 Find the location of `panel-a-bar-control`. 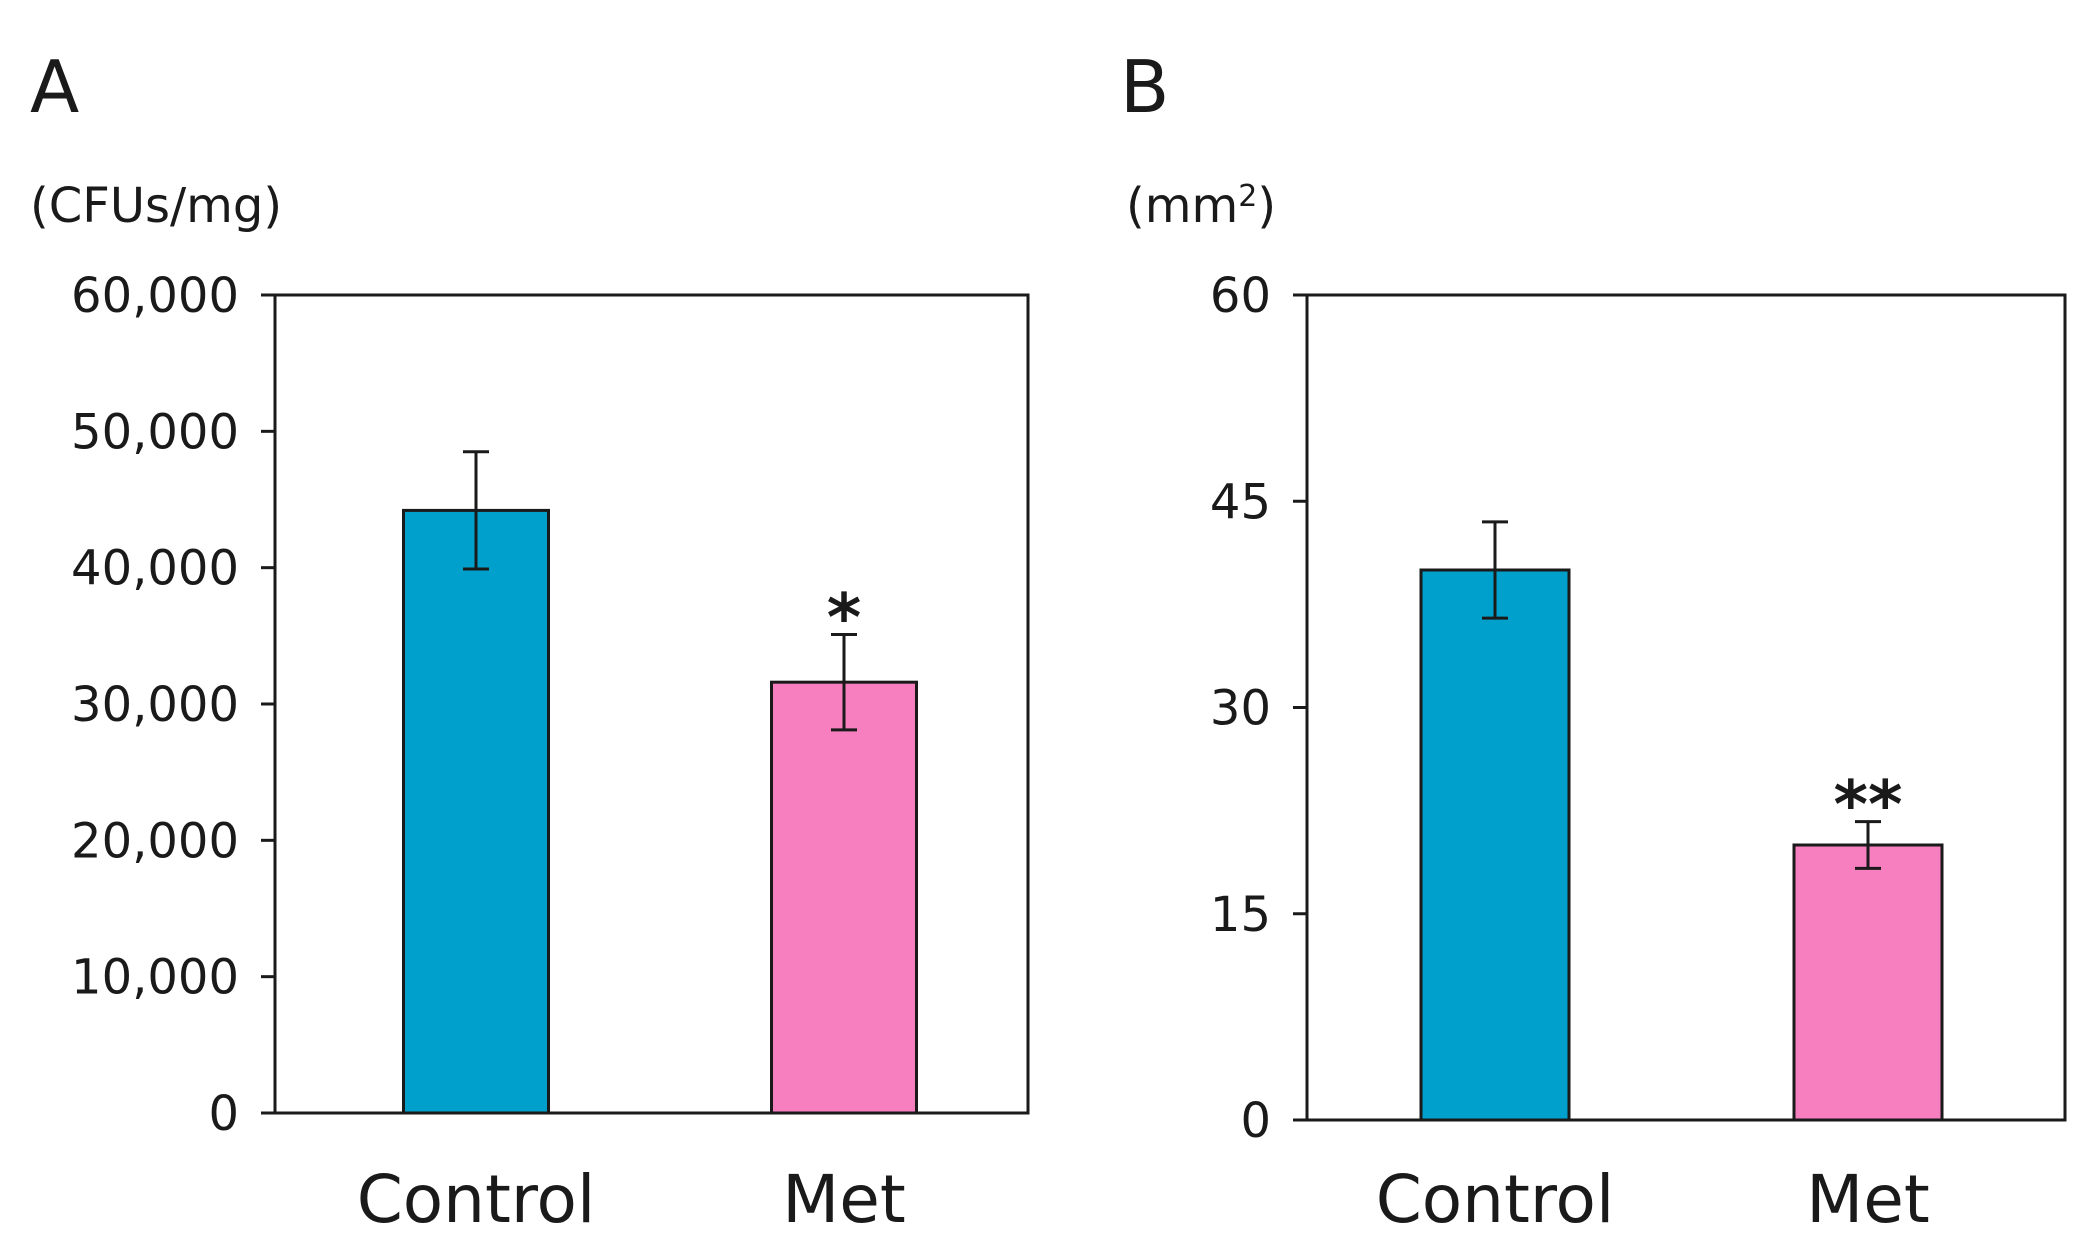

panel-a-bar-control is located at coordinates (476, 811).